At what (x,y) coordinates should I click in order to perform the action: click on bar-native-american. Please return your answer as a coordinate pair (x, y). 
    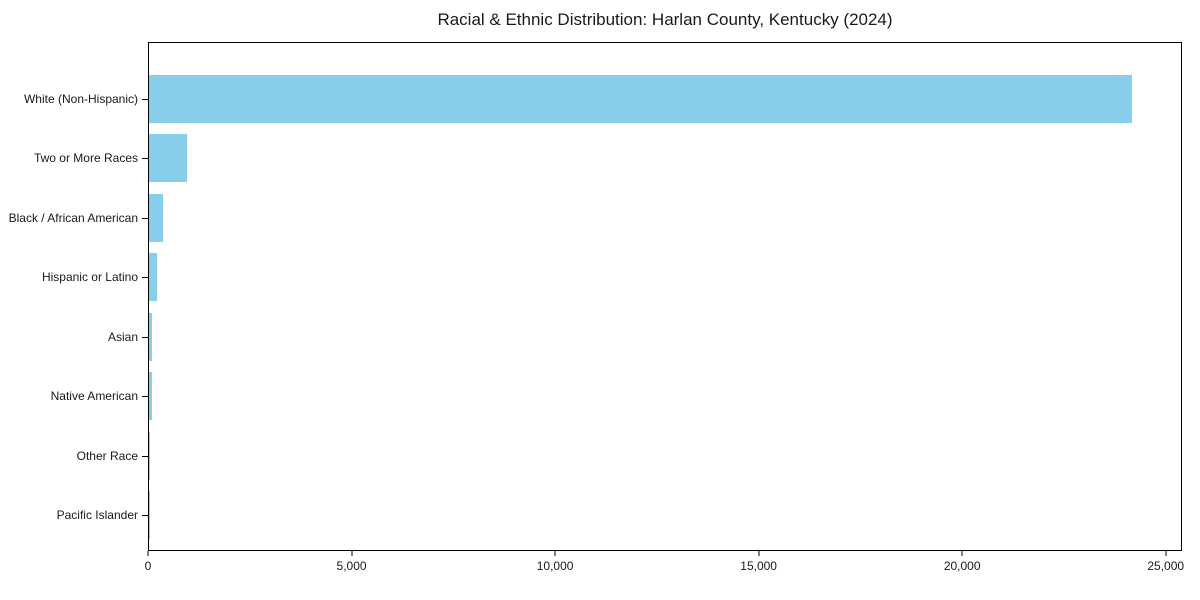
    Looking at the image, I should click on (150, 396).